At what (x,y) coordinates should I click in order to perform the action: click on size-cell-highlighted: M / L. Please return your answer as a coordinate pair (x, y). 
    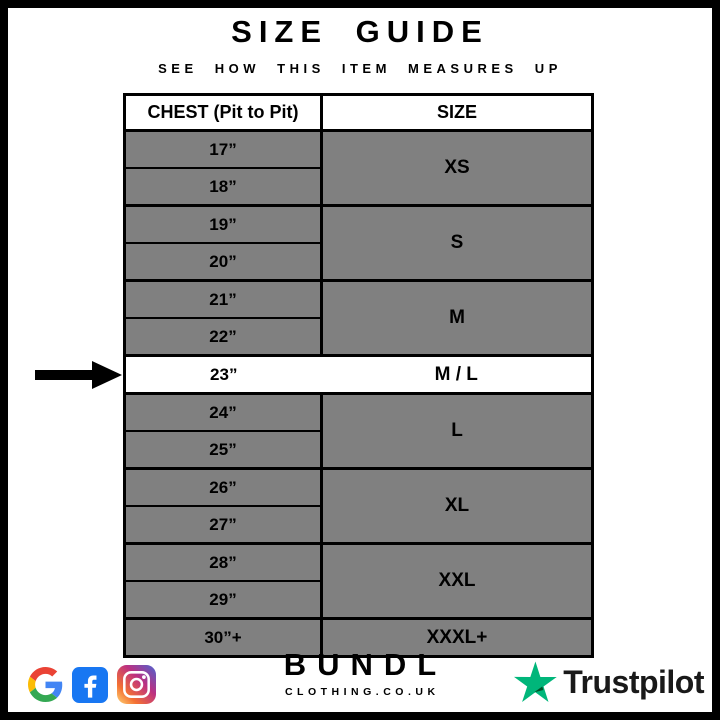
    Looking at the image, I should click on (457, 374).